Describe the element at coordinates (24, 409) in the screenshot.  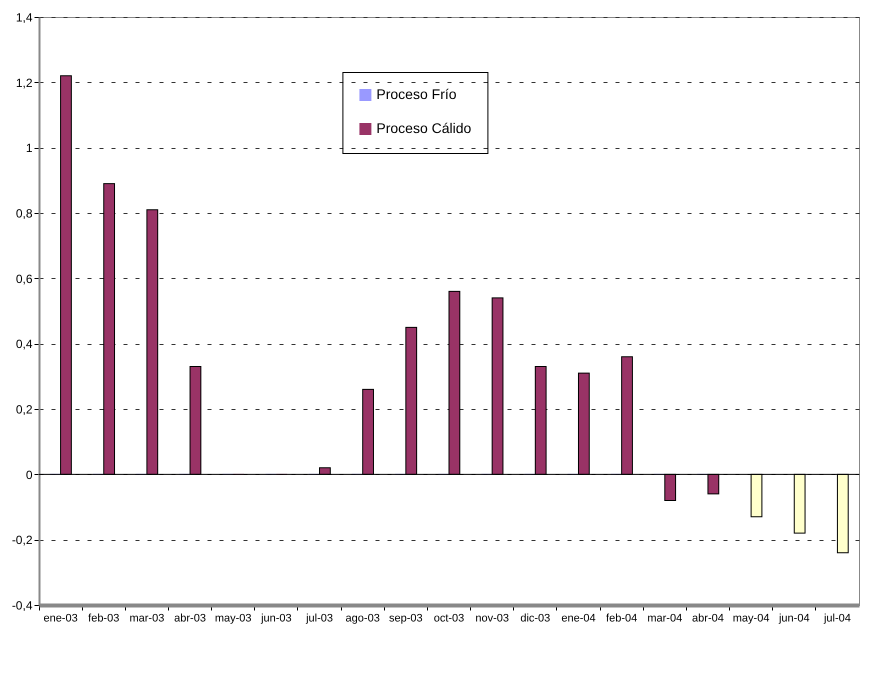
I see `y-tick-label: 0,2` at that location.